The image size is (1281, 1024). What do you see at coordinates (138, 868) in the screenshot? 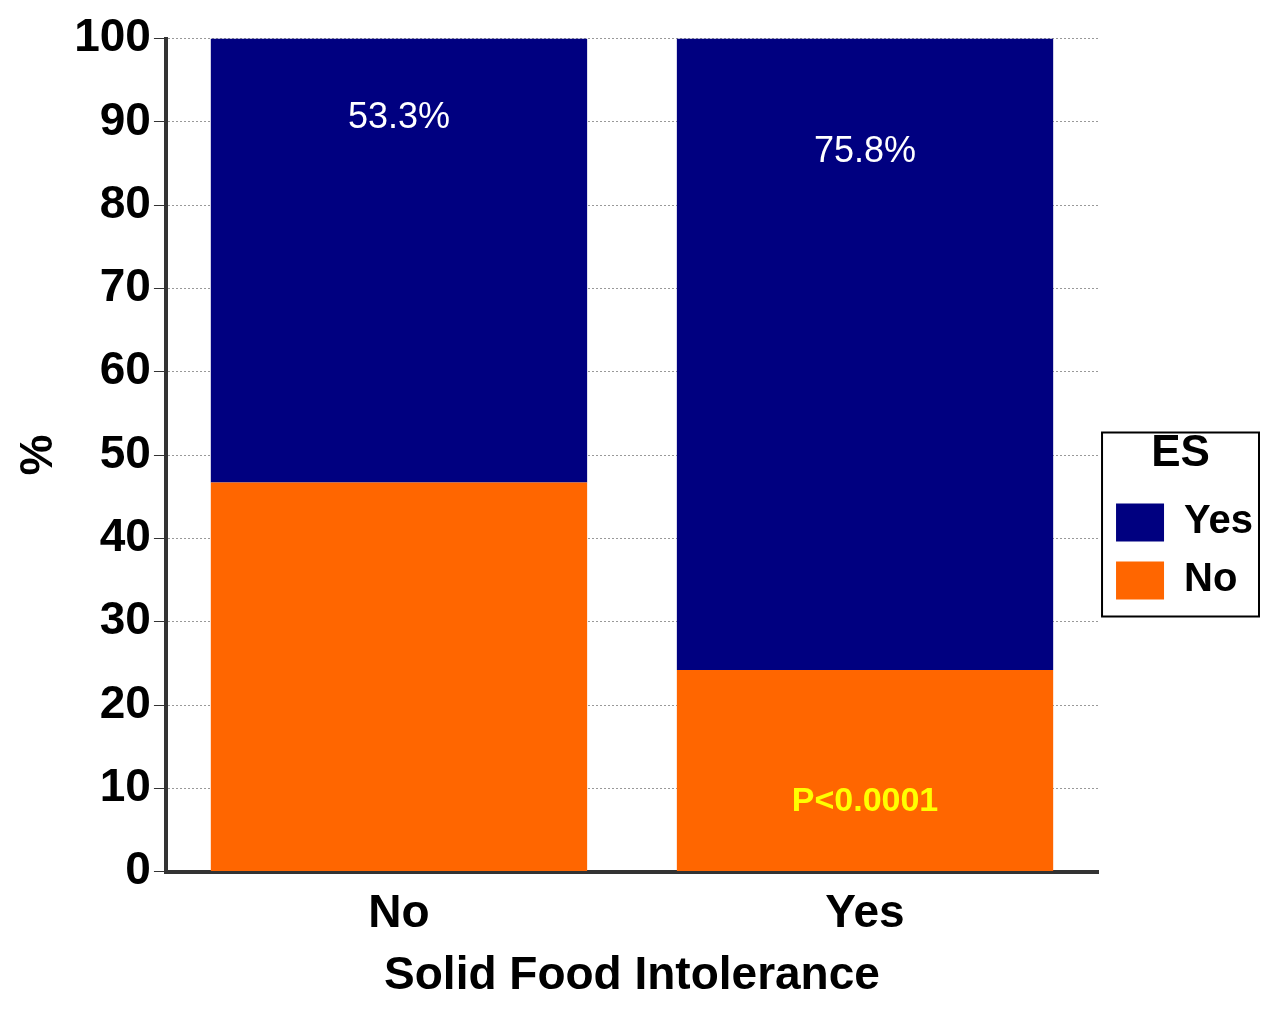
I see `y-tick-label: 0` at bounding box center [138, 868].